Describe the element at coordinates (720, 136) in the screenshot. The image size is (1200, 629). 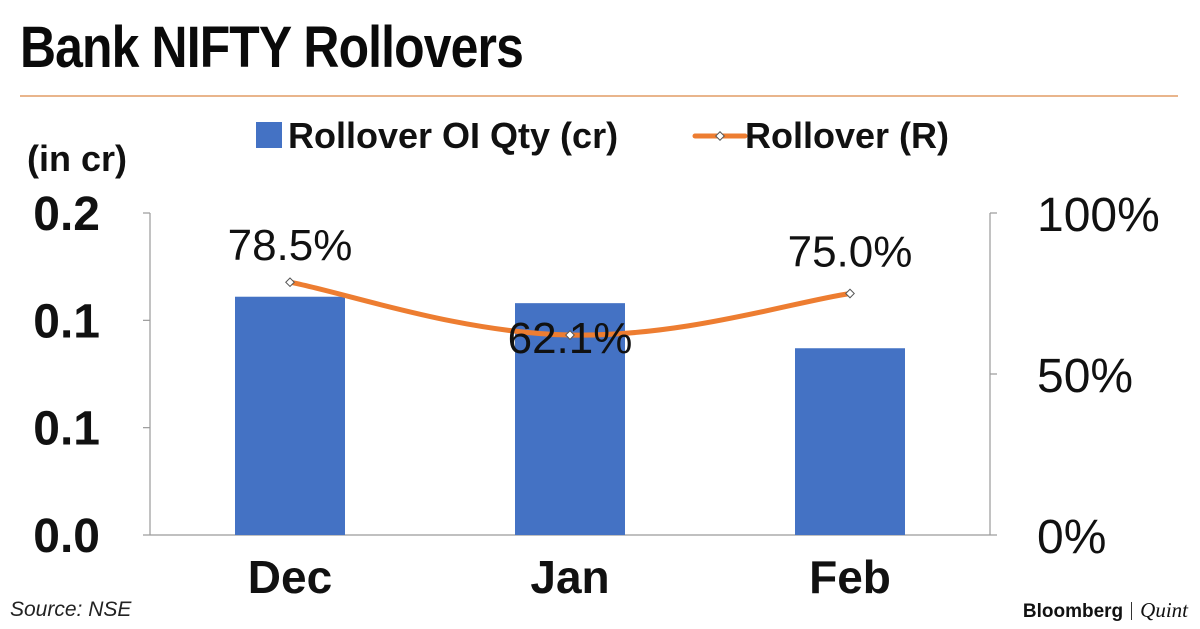
I see `legend-line-marker` at that location.